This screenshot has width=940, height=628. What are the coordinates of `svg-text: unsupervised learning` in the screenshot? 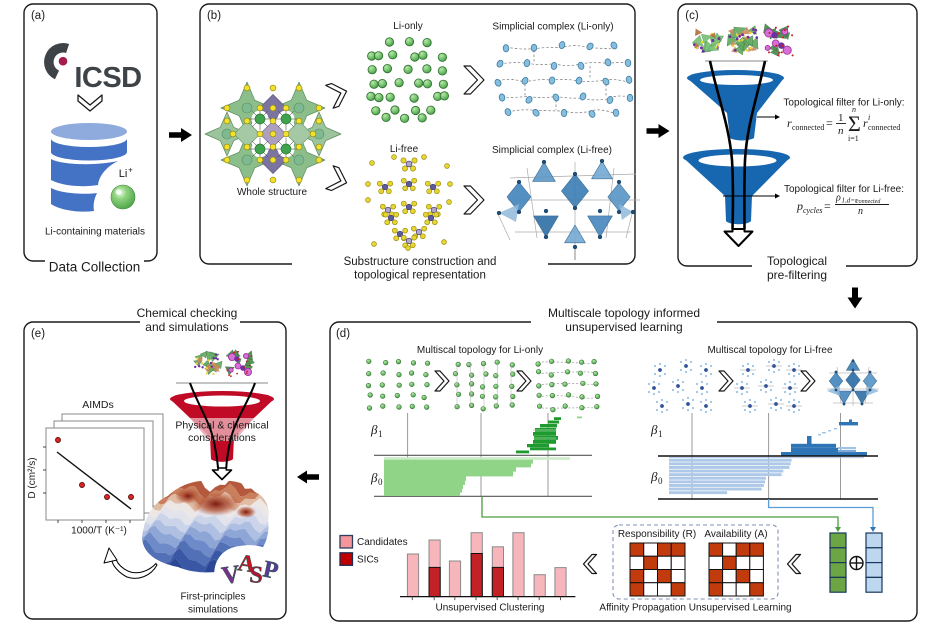 It's located at (623, 327).